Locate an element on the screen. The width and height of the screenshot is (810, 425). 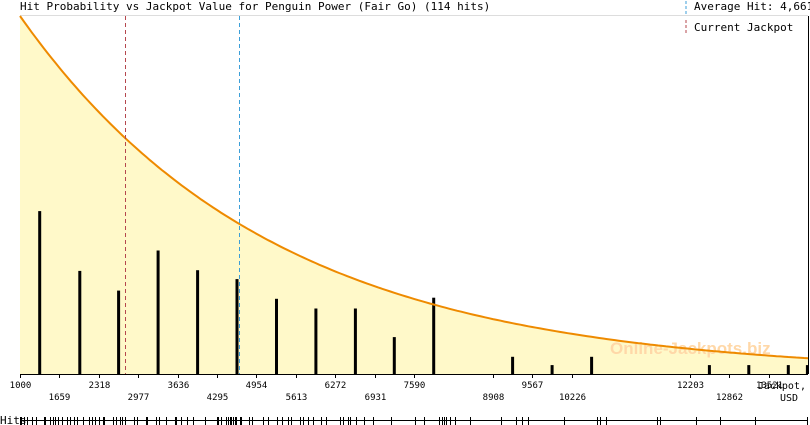
x-tick-label: 2977 is located at coordinates (139, 398).